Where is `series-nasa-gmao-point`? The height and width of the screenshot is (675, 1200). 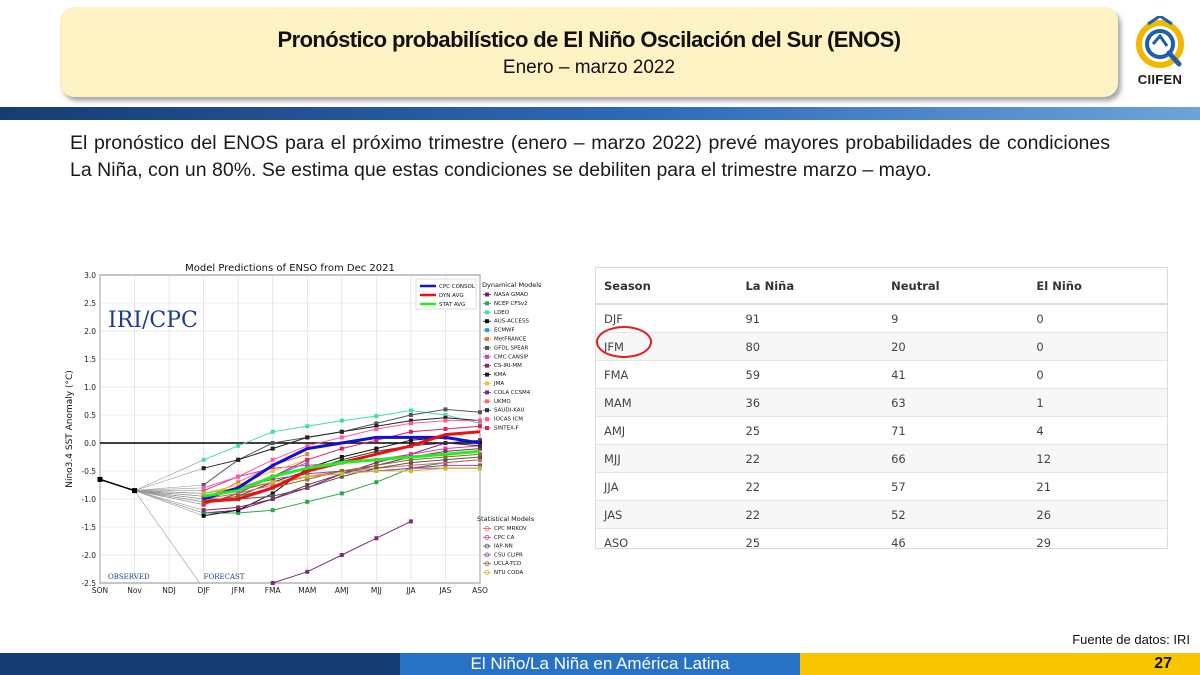 series-nasa-gmao-point is located at coordinates (376, 462).